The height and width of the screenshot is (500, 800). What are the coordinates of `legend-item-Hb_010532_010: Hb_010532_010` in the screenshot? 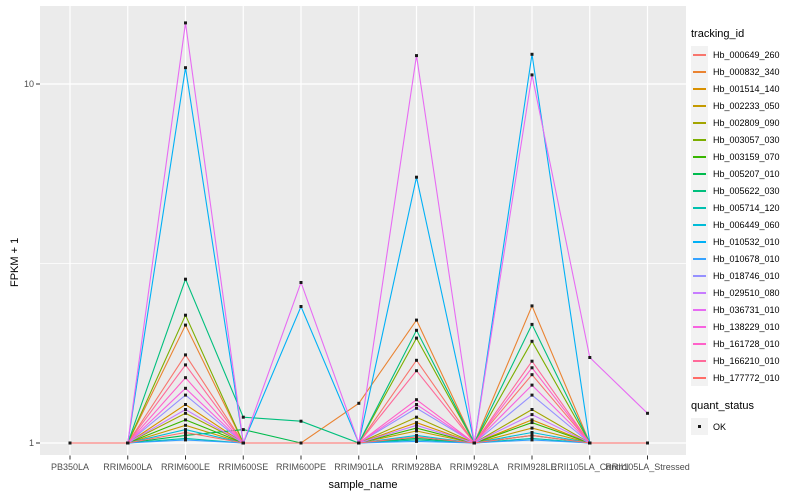 It's located at (745, 241).